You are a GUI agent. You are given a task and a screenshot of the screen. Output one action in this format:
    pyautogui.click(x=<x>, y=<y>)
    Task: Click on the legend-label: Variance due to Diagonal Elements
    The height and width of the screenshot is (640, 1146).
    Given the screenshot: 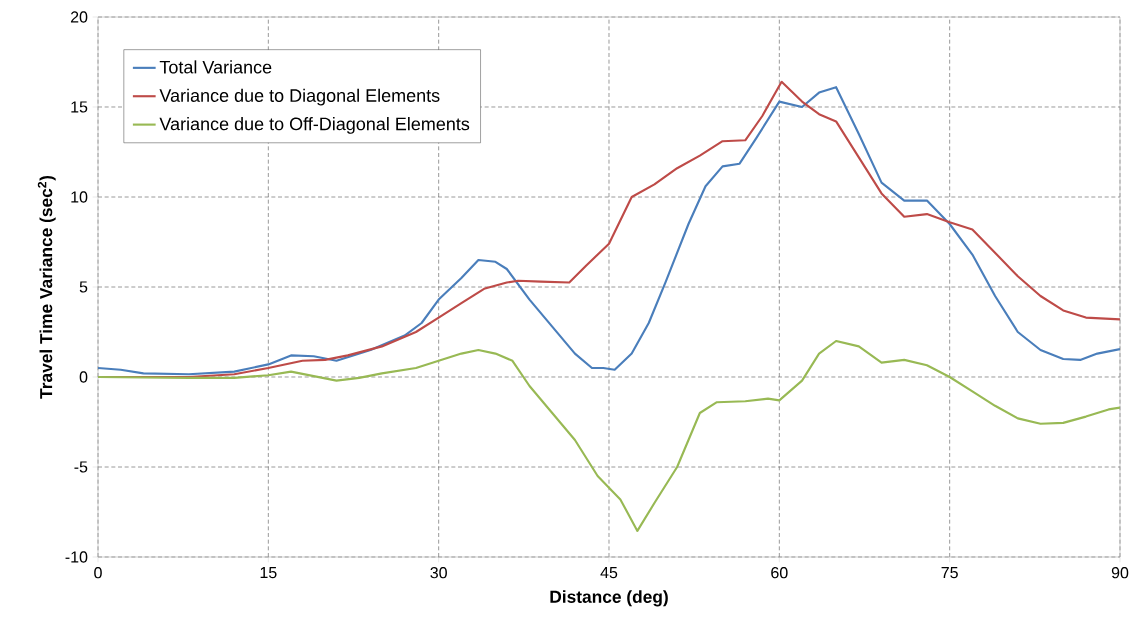 What is the action you would take?
    pyautogui.click(x=299, y=97)
    